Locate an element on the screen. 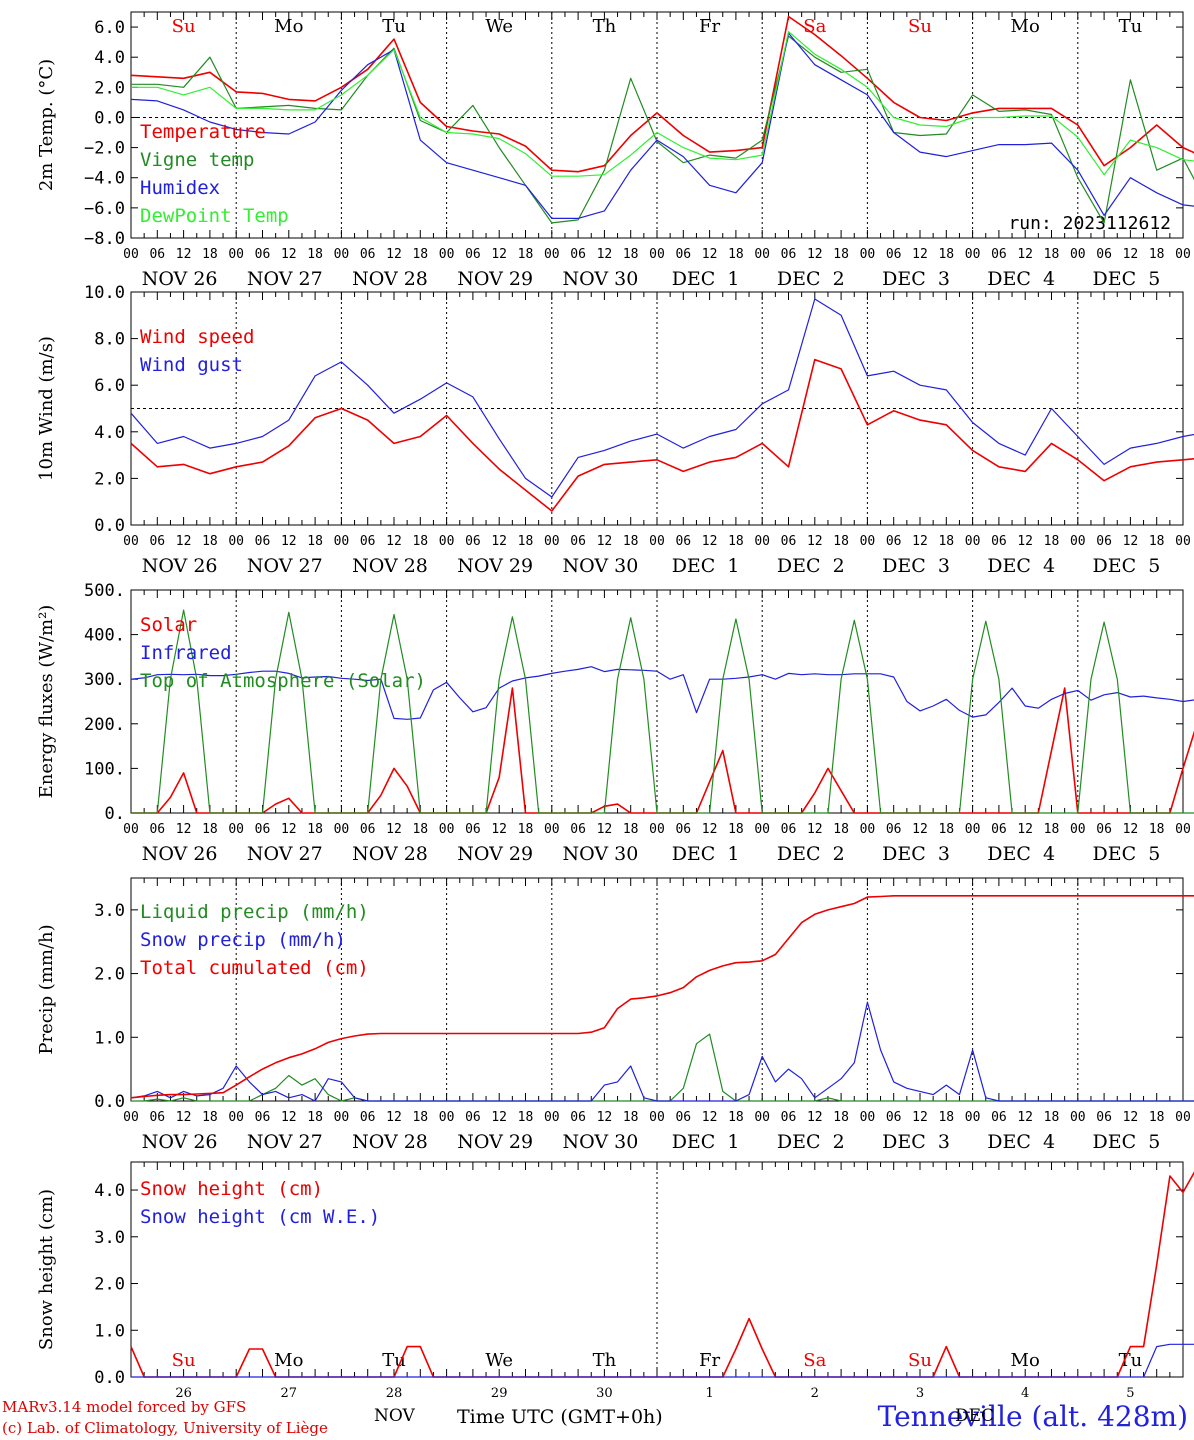 The height and width of the screenshot is (1440, 1194). legend-entry: Snow height (cm) is located at coordinates (231, 1189).